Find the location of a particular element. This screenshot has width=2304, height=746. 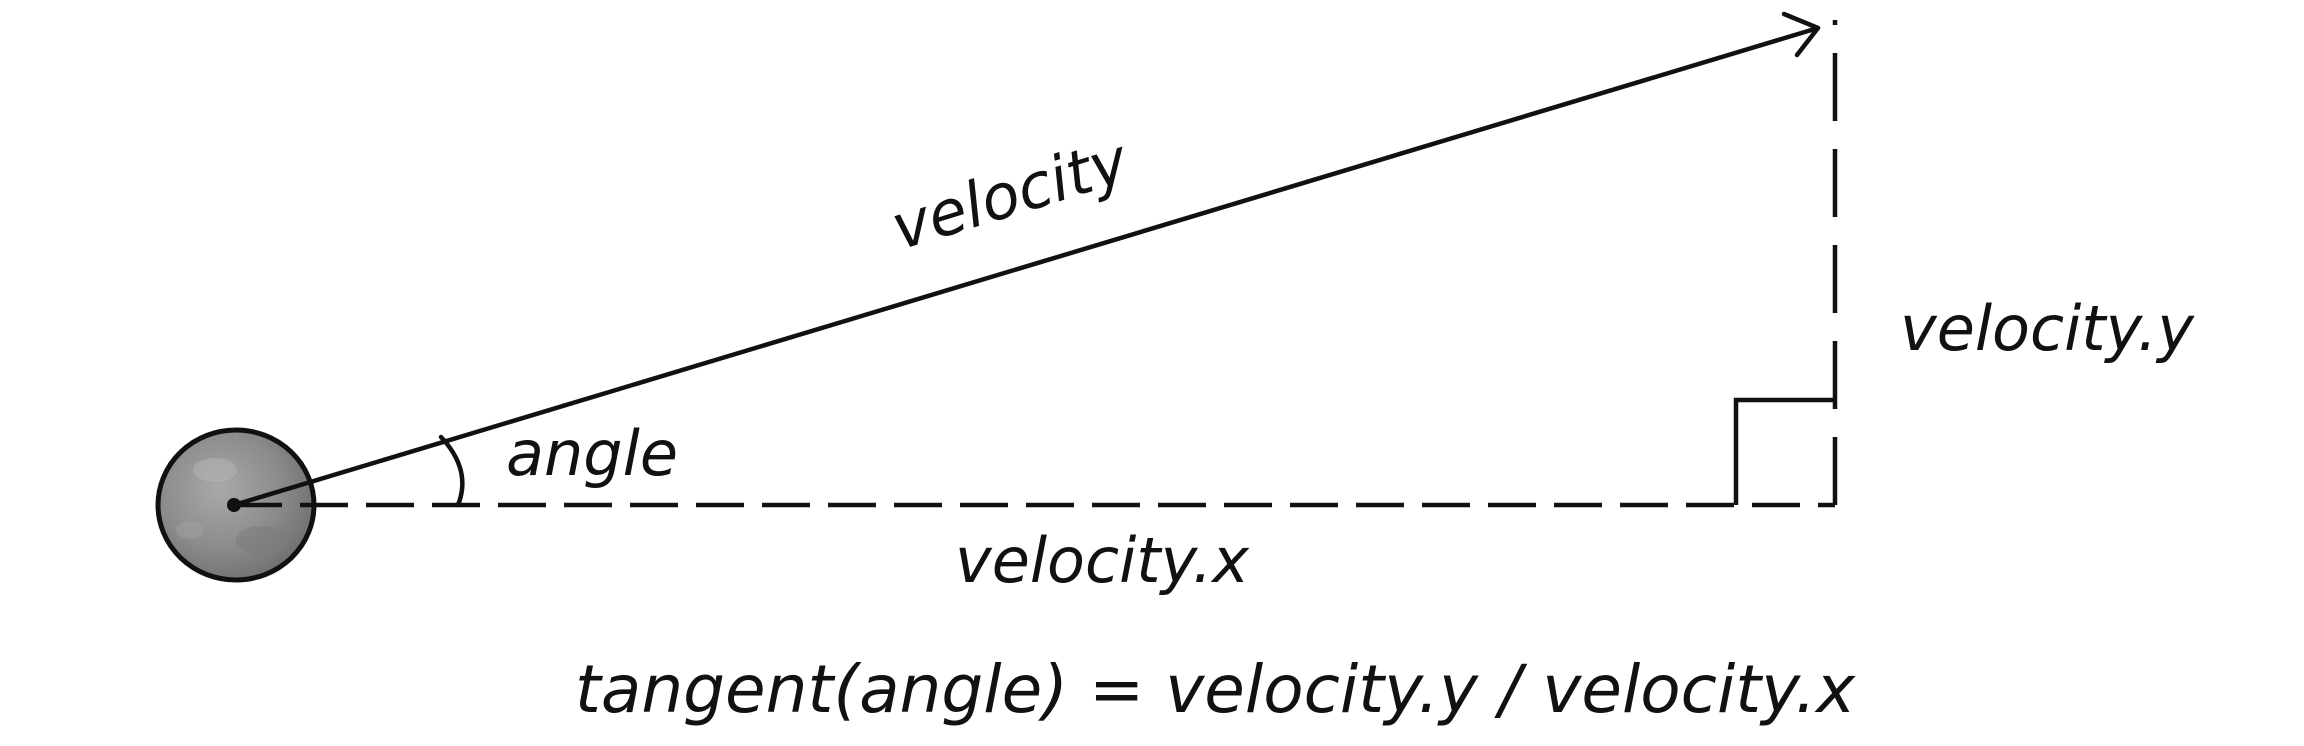

tangent-formula: tangent(angle) = velocity.y / velocity.x is located at coordinates (1215, 689).